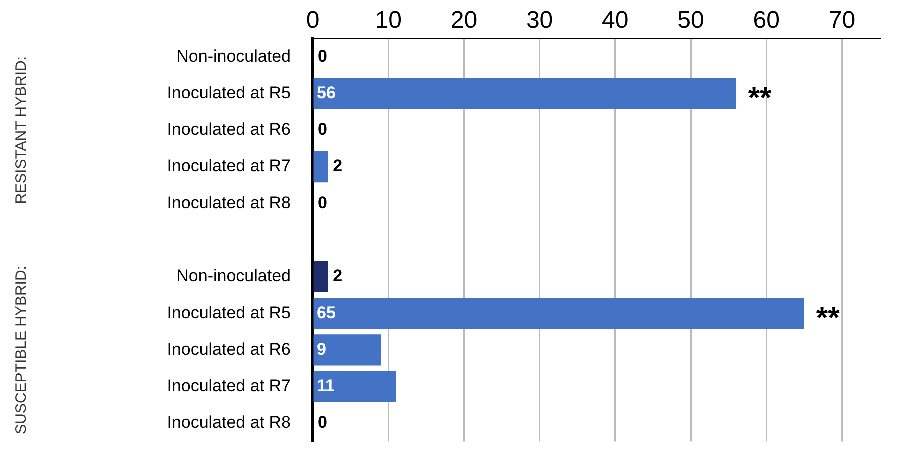 Image resolution: width=918 pixels, height=474 pixels. I want to click on data-label: 65, so click(326, 312).